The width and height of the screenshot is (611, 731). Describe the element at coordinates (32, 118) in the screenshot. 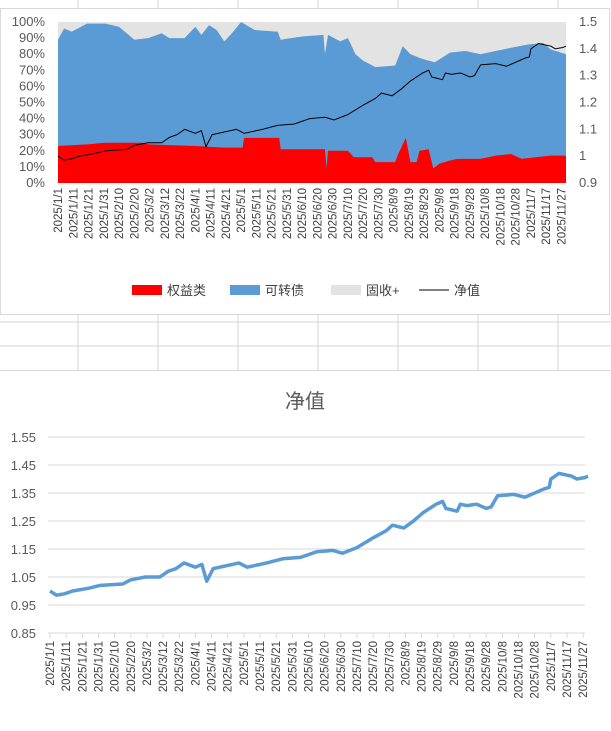

I see `left-axis-tick-label: 40%` at that location.